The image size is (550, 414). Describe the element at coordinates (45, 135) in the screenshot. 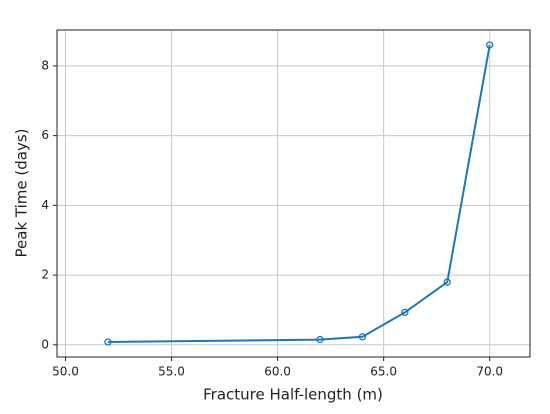

I see `y-tick-label: 6` at that location.